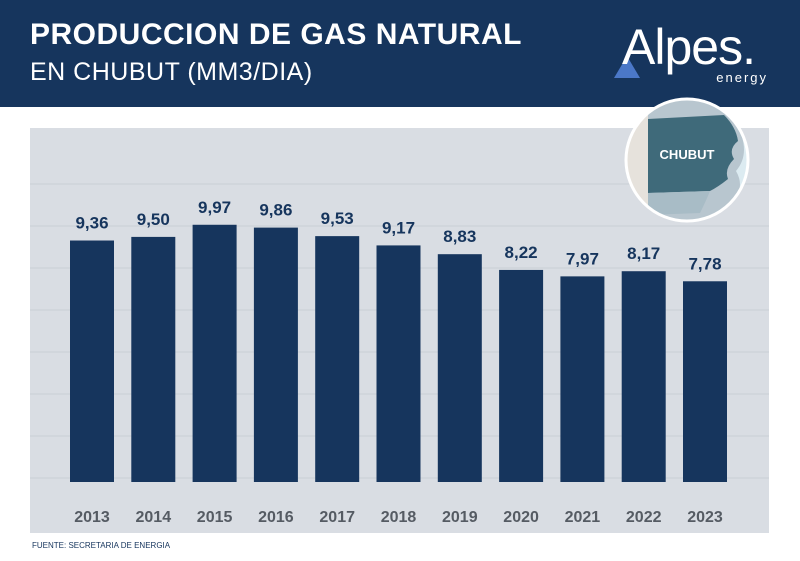 Image resolution: width=800 pixels, height=561 pixels. What do you see at coordinates (459, 236) in the screenshot?
I see `value-label-2019: 8,83` at bounding box center [459, 236].